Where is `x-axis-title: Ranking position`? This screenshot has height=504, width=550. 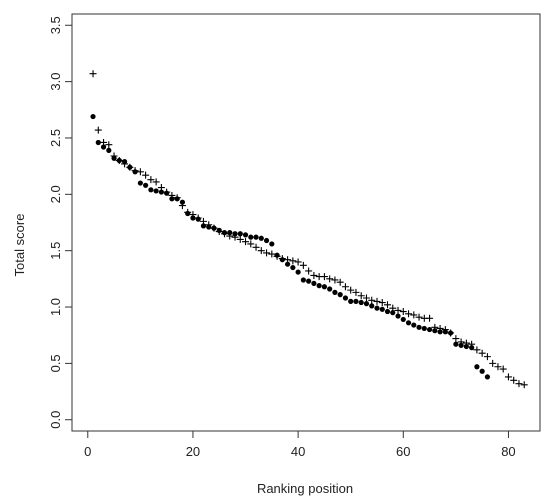 x-axis-title: Ranking position is located at coordinates (305, 488).